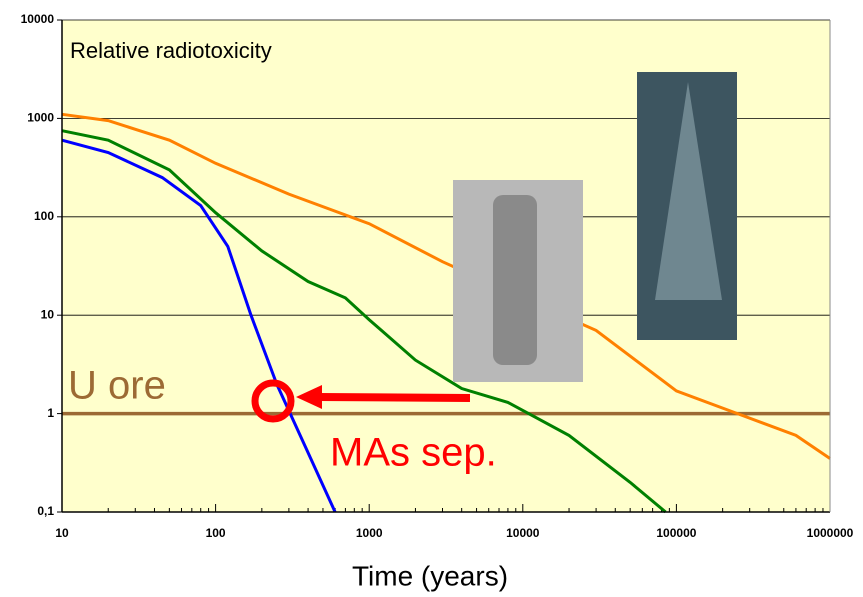 The height and width of the screenshot is (597, 863). I want to click on x-tick-label: 100000, so click(676, 533).